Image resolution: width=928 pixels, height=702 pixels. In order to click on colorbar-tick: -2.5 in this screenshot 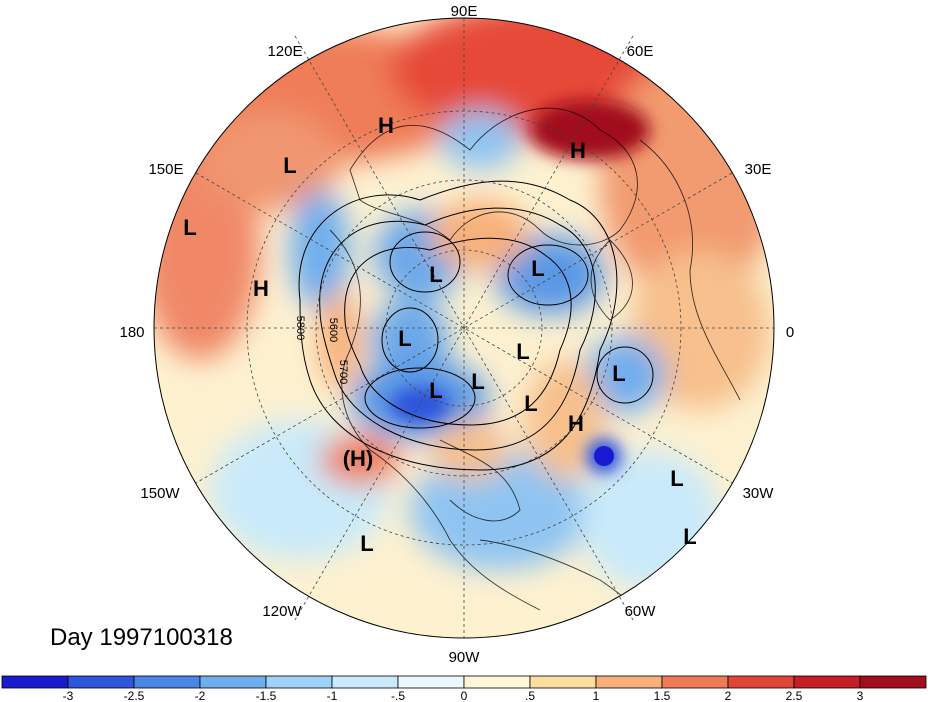, I will do `click(134, 695)`.